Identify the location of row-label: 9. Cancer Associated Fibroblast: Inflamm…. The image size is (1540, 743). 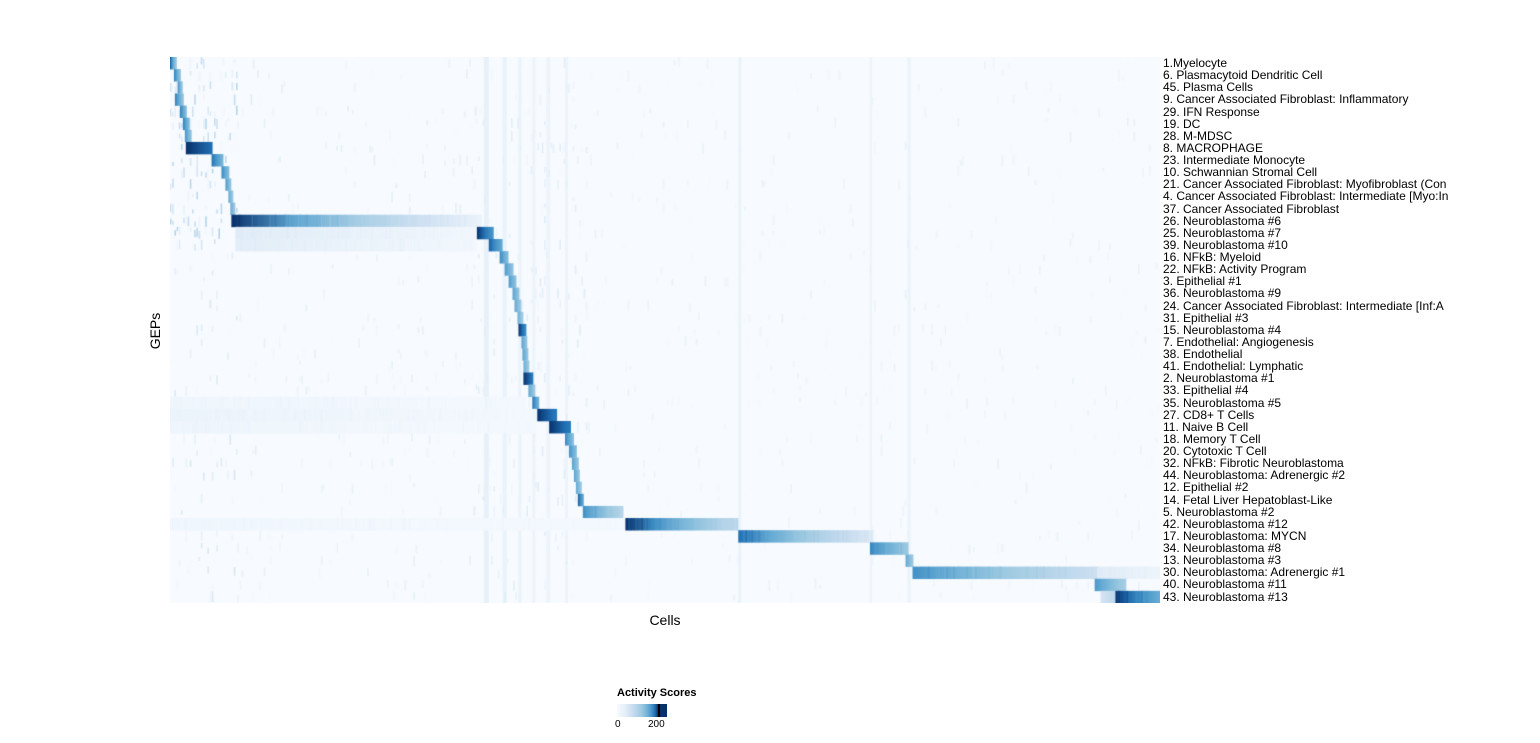
(1286, 99).